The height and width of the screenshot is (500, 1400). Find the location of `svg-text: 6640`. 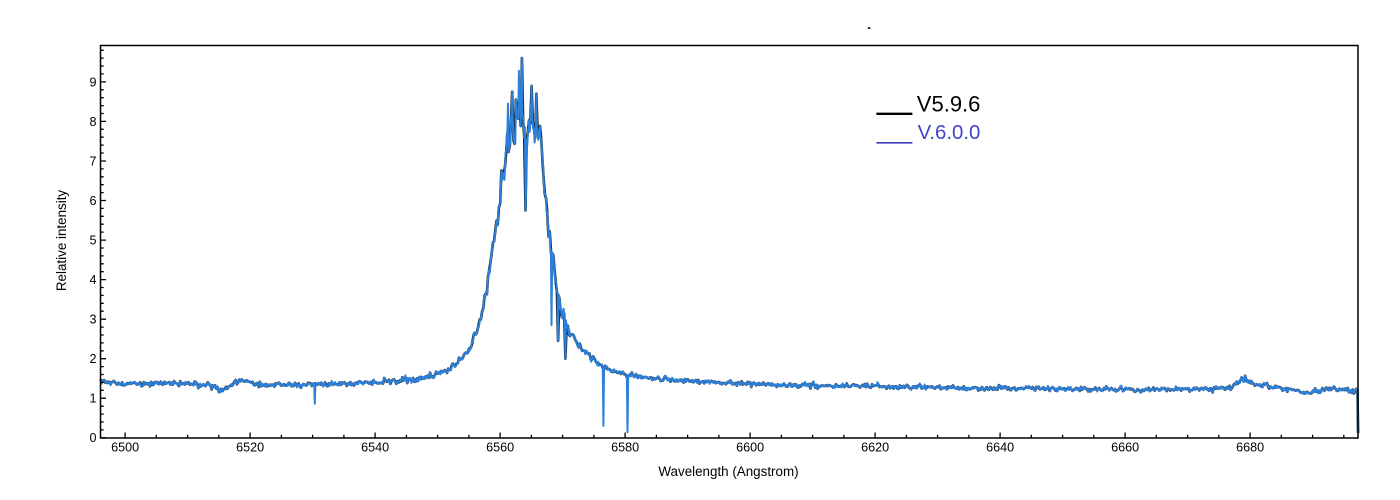

svg-text: 6640 is located at coordinates (1000, 448).